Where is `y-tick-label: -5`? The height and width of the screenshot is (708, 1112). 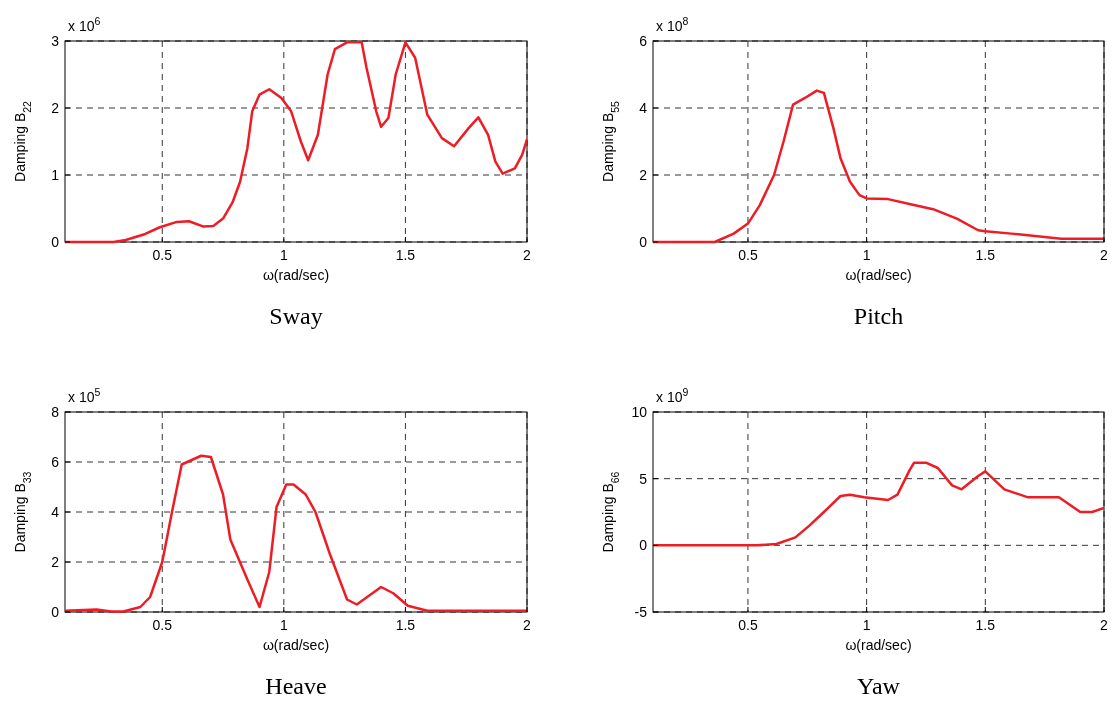
y-tick-label: -5 is located at coordinates (641, 612).